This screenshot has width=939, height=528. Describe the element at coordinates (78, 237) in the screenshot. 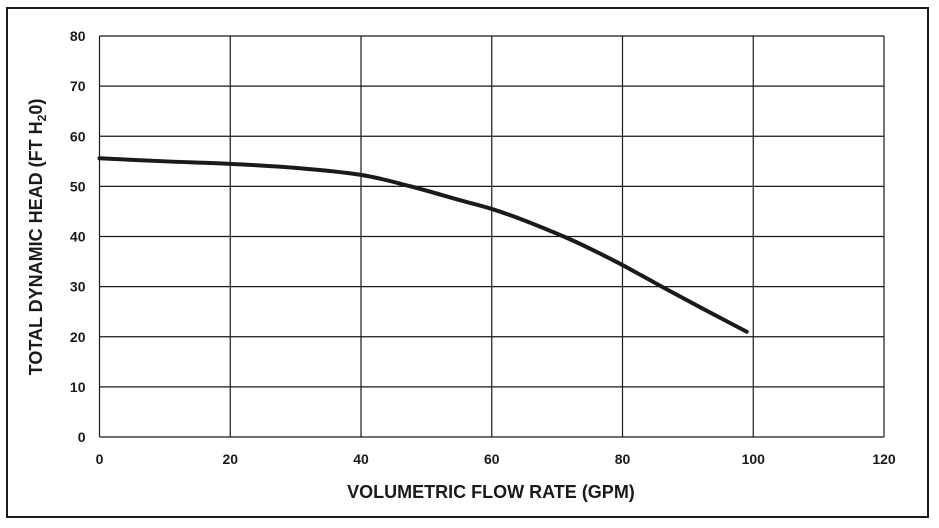

I see `y-tick-label: 40` at that location.